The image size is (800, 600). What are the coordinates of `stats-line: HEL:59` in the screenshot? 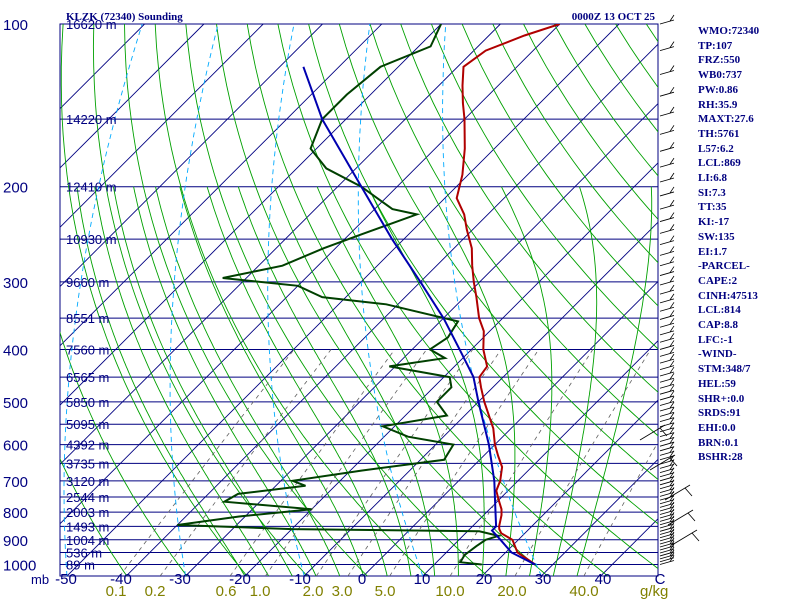 It's located at (717, 383).